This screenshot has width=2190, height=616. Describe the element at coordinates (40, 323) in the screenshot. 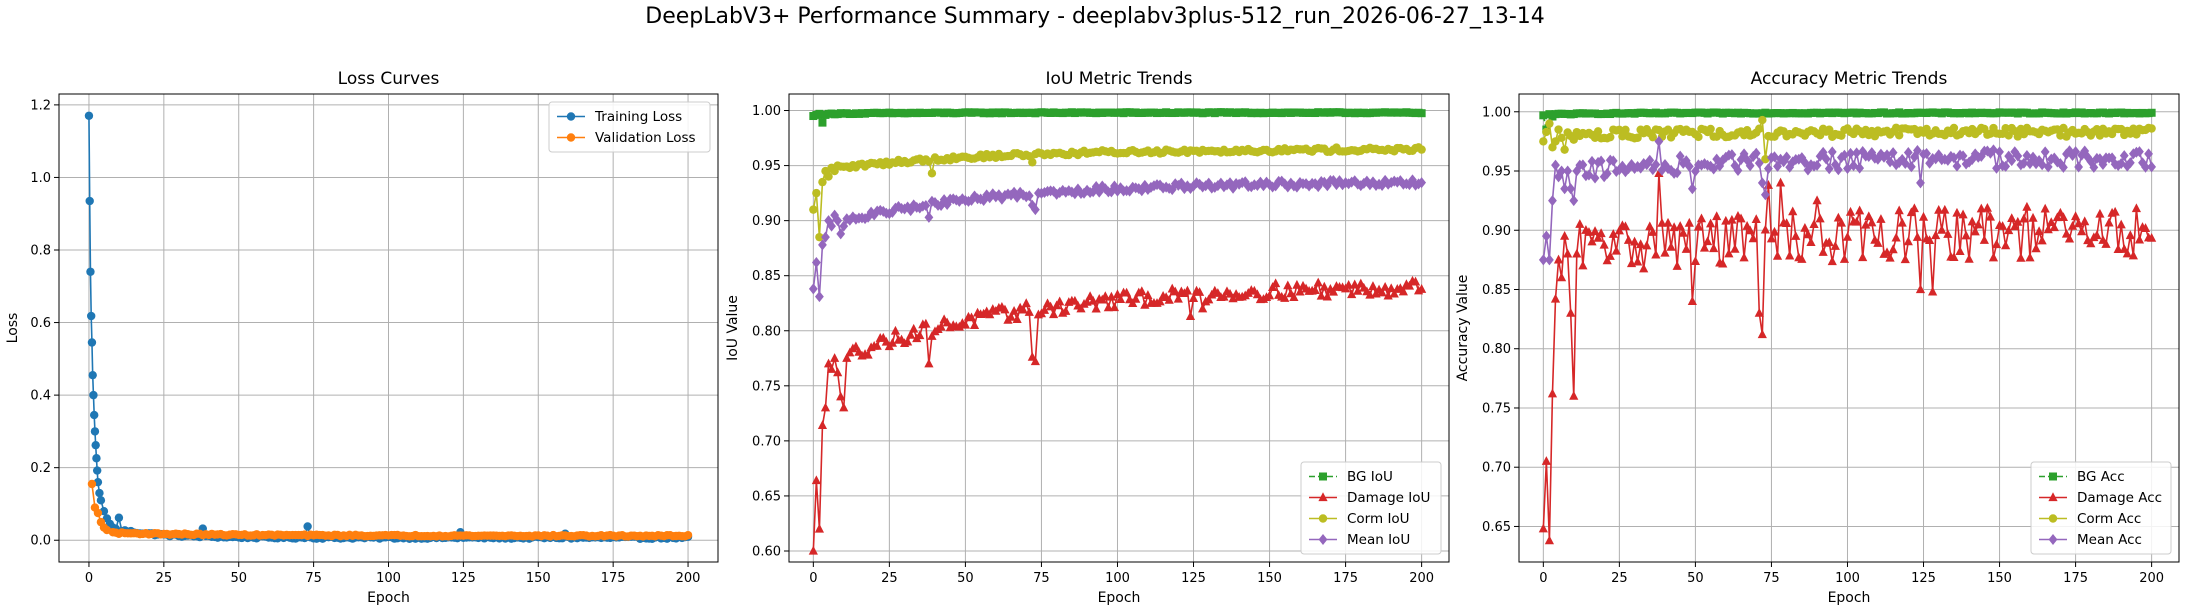

I see `y-tick-label: 0.6` at that location.